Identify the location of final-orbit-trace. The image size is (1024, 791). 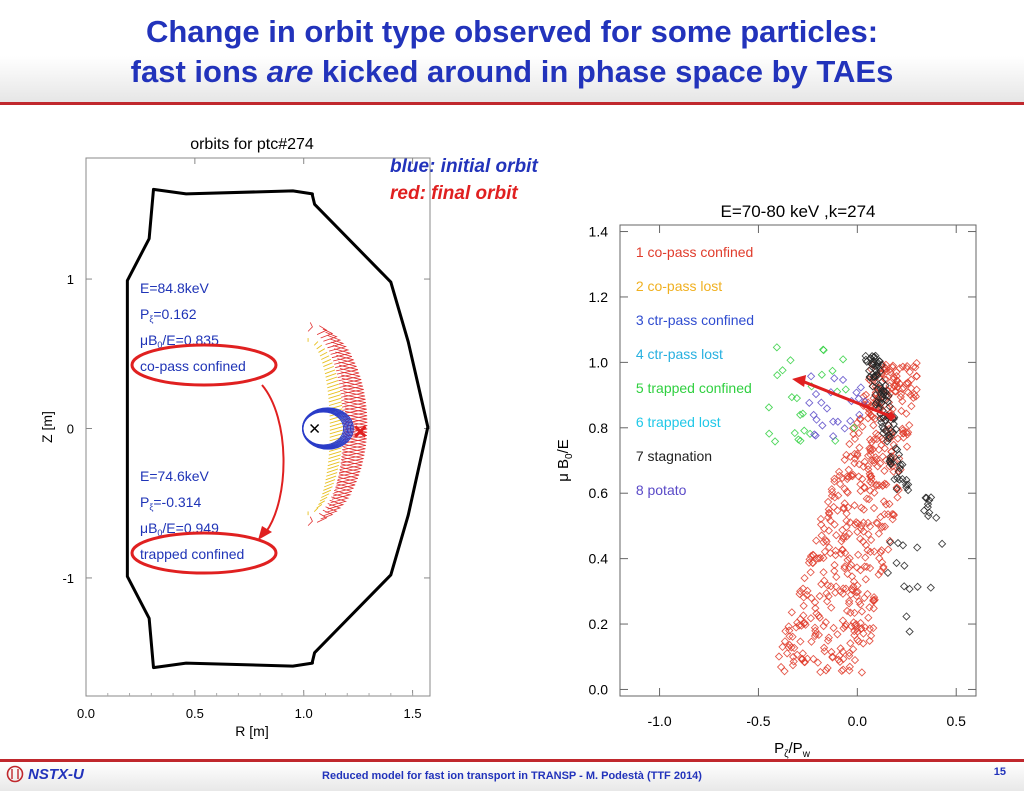
(337, 424).